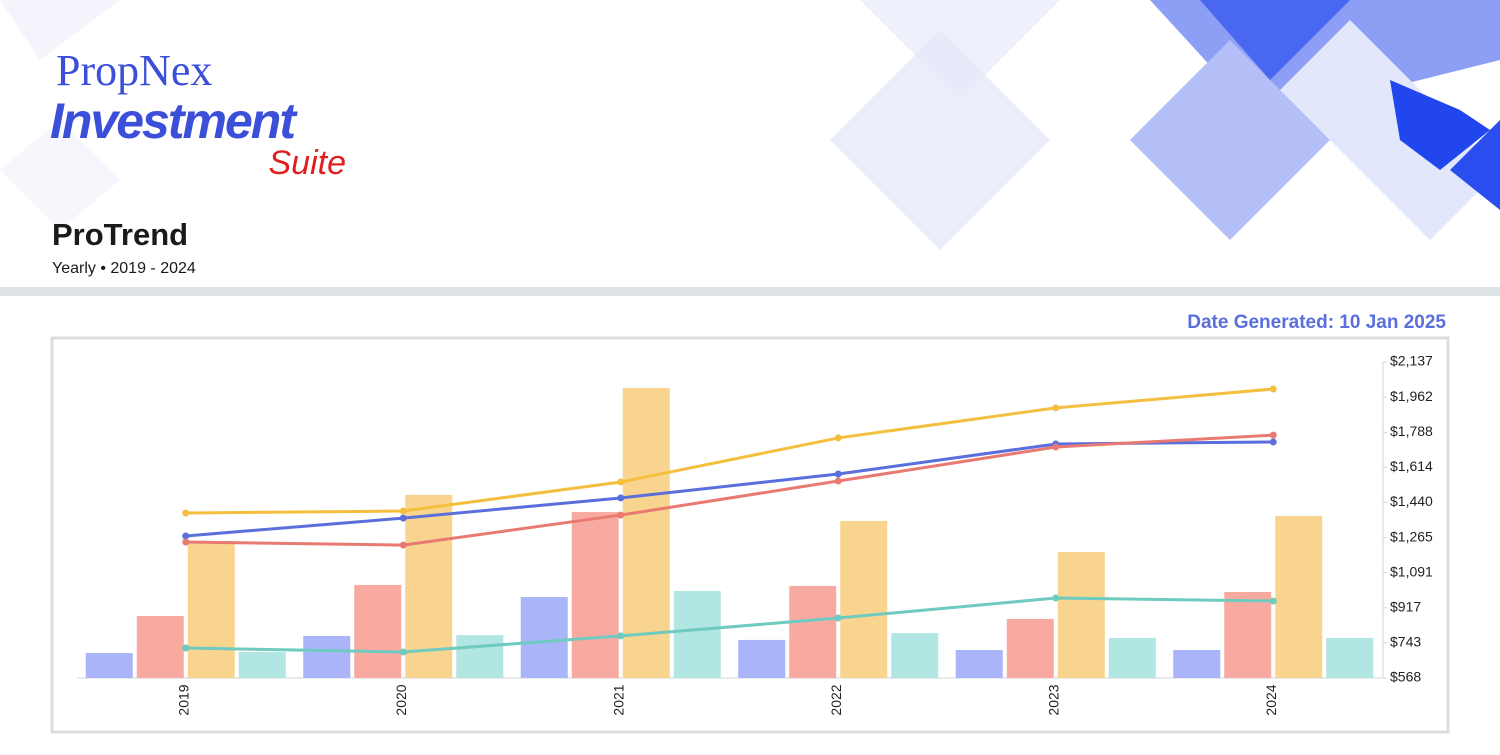 The height and width of the screenshot is (755, 1500). I want to click on y-tick-label: $1,091, so click(1411, 571).